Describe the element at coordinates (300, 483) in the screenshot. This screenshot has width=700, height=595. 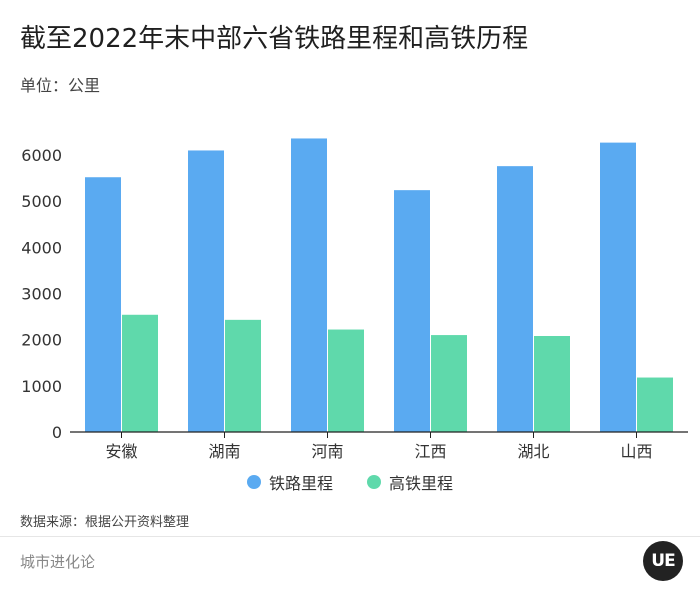
I see `legend-label-railway: 铁路里程` at that location.